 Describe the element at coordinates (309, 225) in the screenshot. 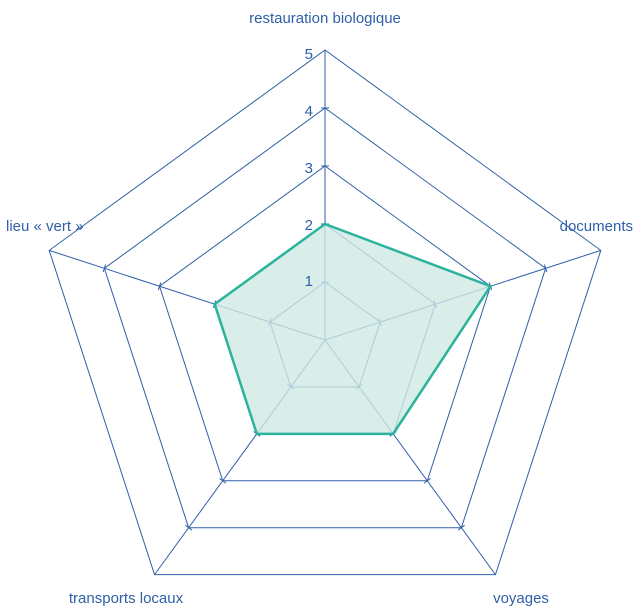

I see `tick-label-2: 2` at that location.